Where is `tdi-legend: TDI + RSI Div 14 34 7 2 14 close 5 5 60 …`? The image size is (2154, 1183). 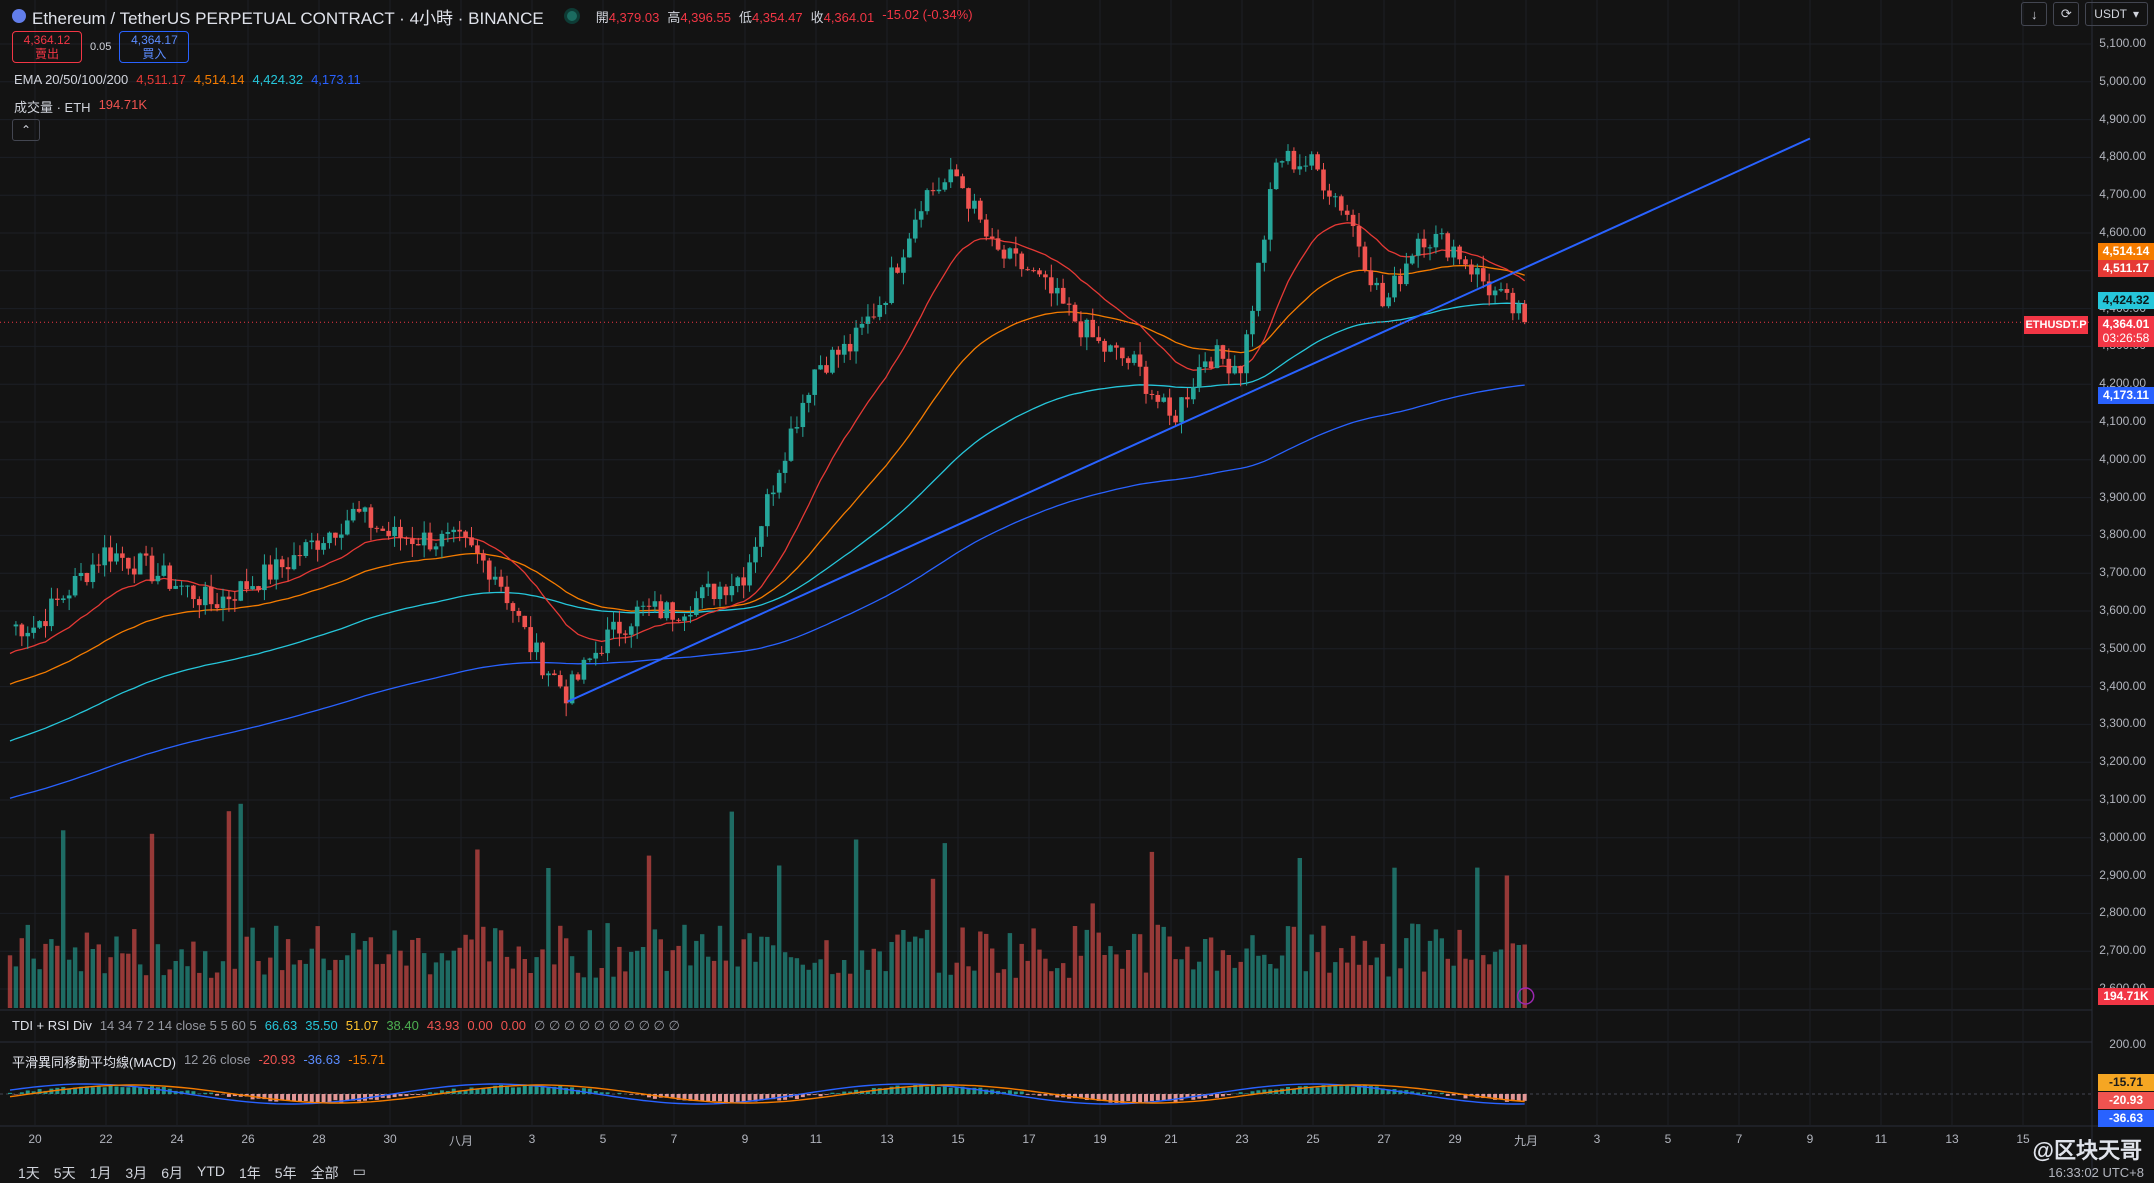 tdi-legend: TDI + RSI Div 14 34 7 2 14 close 5 5 60 … is located at coordinates (346, 1026).